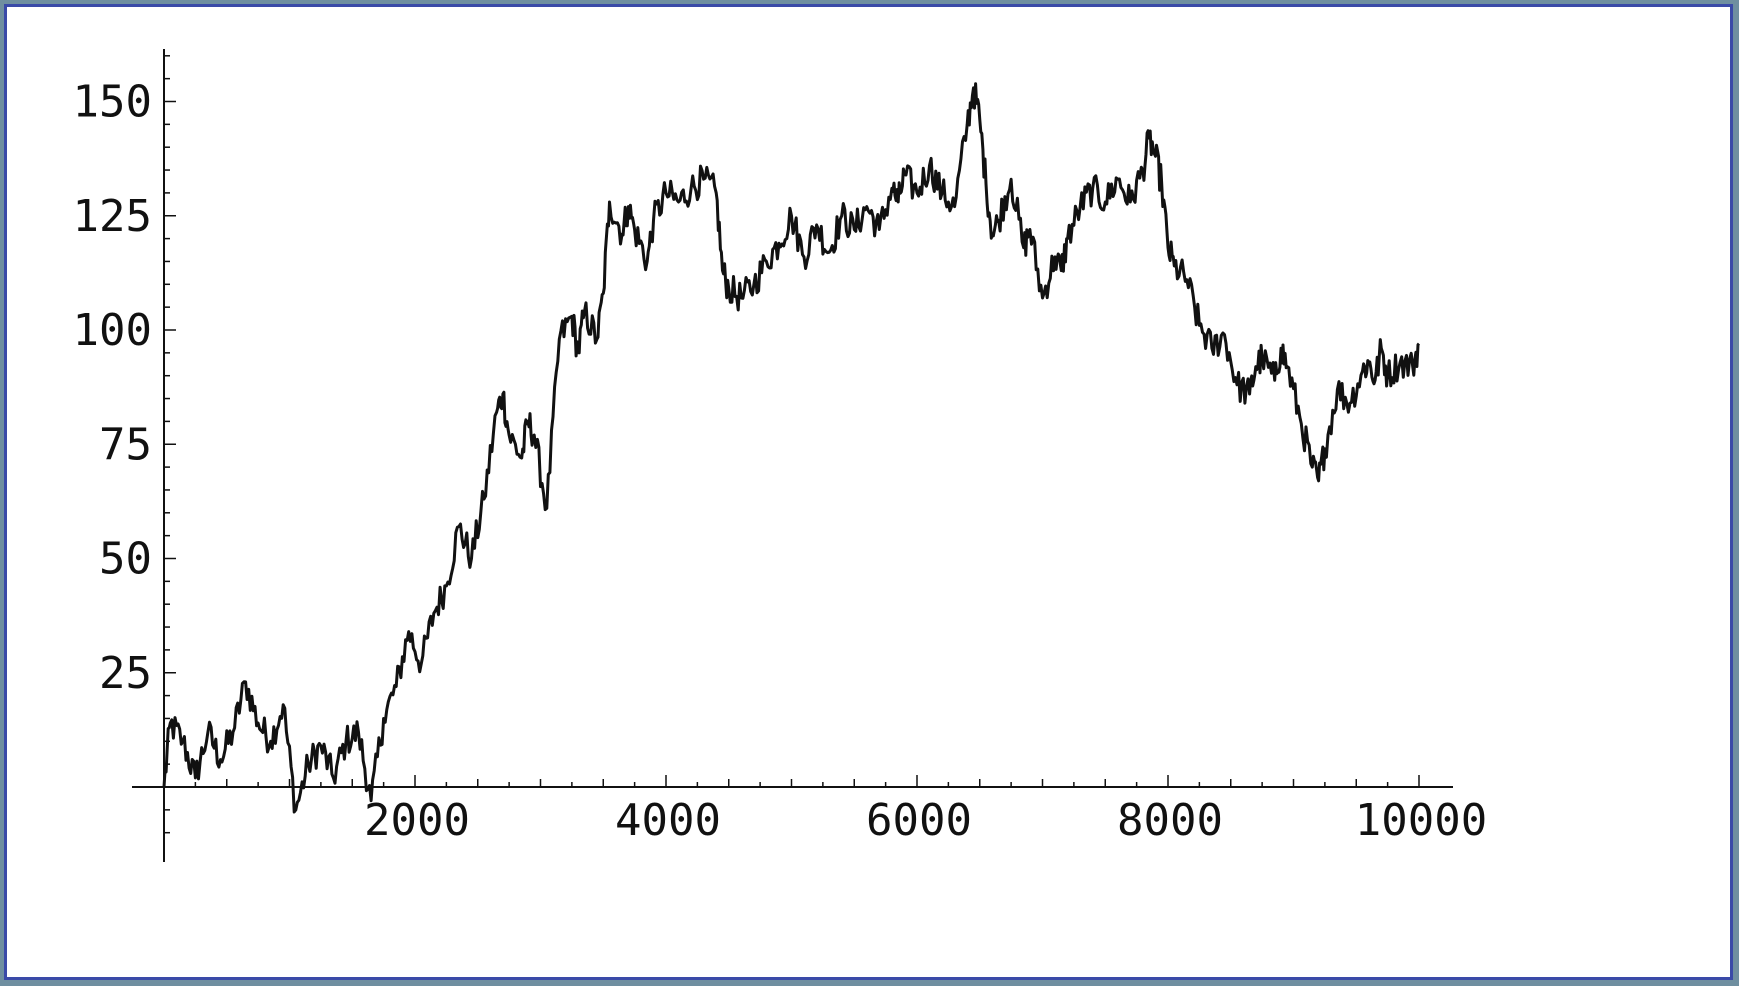  Describe the element at coordinates (125, 673) in the screenshot. I see `y-tick-label: 25` at that location.